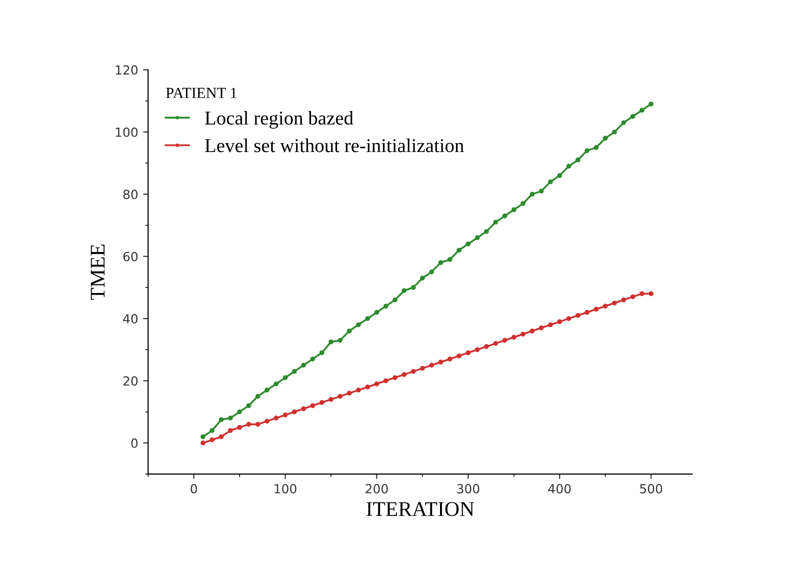 The image size is (792, 563). Describe the element at coordinates (130, 381) in the screenshot. I see `y-tick-label: 20` at that location.